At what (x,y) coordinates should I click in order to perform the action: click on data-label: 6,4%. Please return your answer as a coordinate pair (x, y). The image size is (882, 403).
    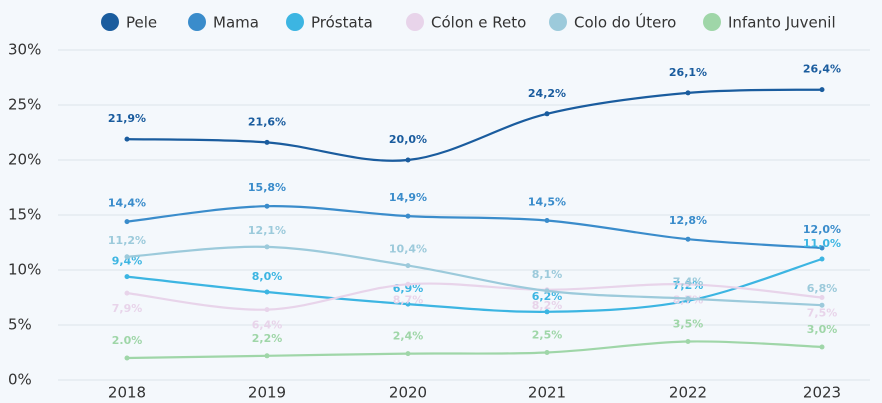
    Looking at the image, I should click on (267, 325).